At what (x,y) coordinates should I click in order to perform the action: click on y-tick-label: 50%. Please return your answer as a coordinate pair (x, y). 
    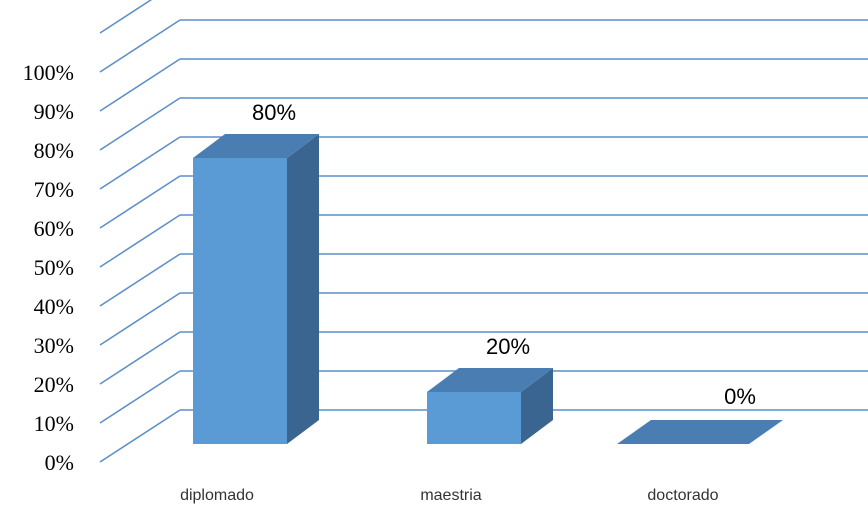
    Looking at the image, I should click on (54, 267).